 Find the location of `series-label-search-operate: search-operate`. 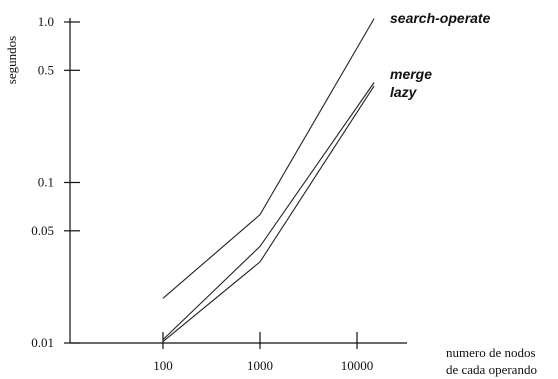

series-label-search-operate: search-operate is located at coordinates (440, 18).